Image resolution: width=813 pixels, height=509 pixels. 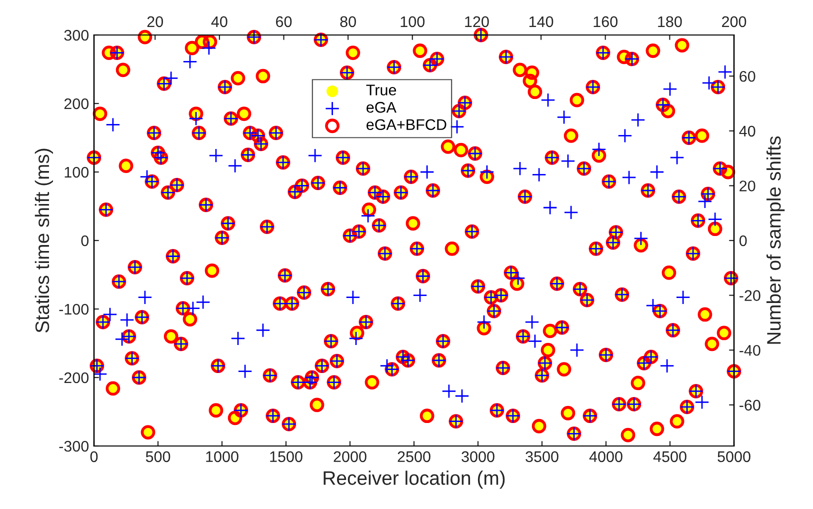 What do you see at coordinates (85, 240) in the screenshot?
I see `y-tick-label: 0` at bounding box center [85, 240].